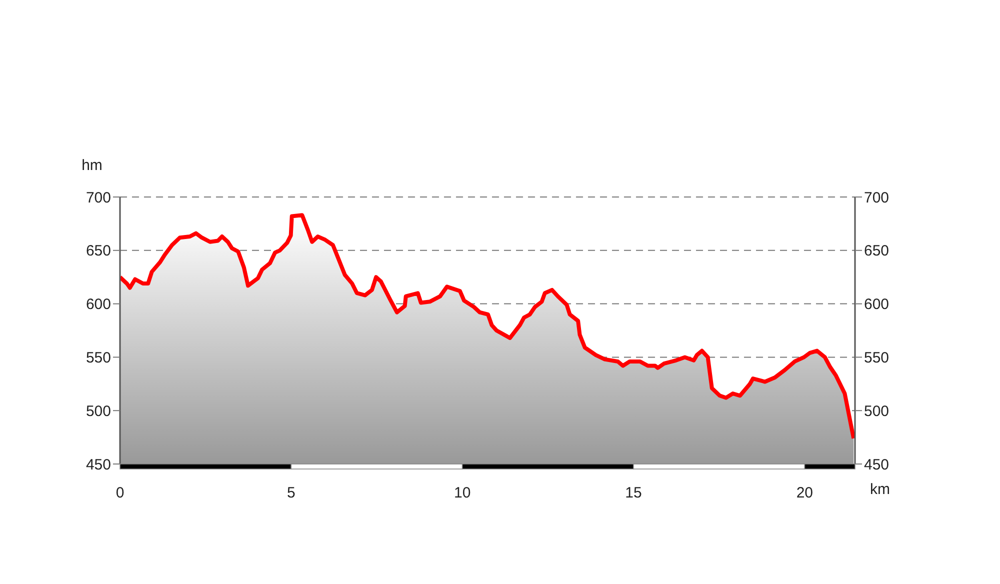  I want to click on x-tick-label: 0, so click(120, 493).